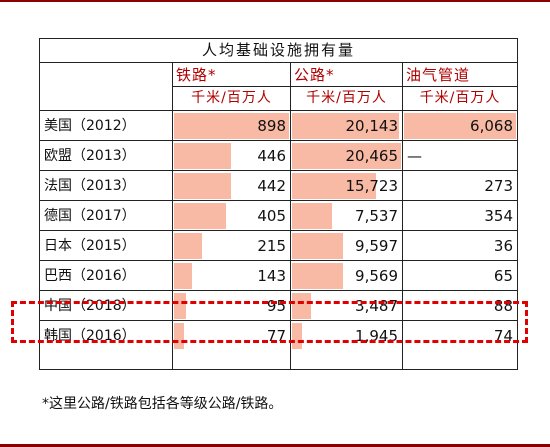  Describe the element at coordinates (372, 156) in the screenshot. I see `road-value: 20,465` at that location.